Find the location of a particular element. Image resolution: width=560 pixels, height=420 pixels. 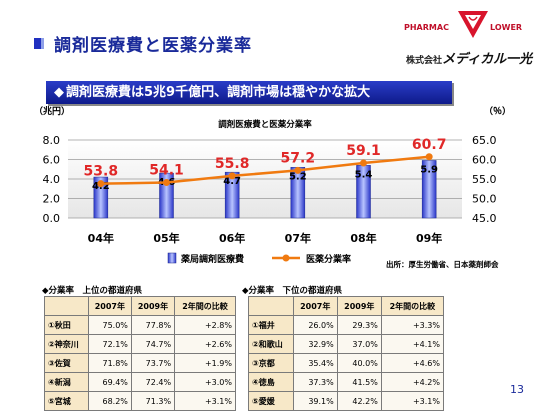

prefecture-cell: ⑤宮城 is located at coordinates (66, 401).